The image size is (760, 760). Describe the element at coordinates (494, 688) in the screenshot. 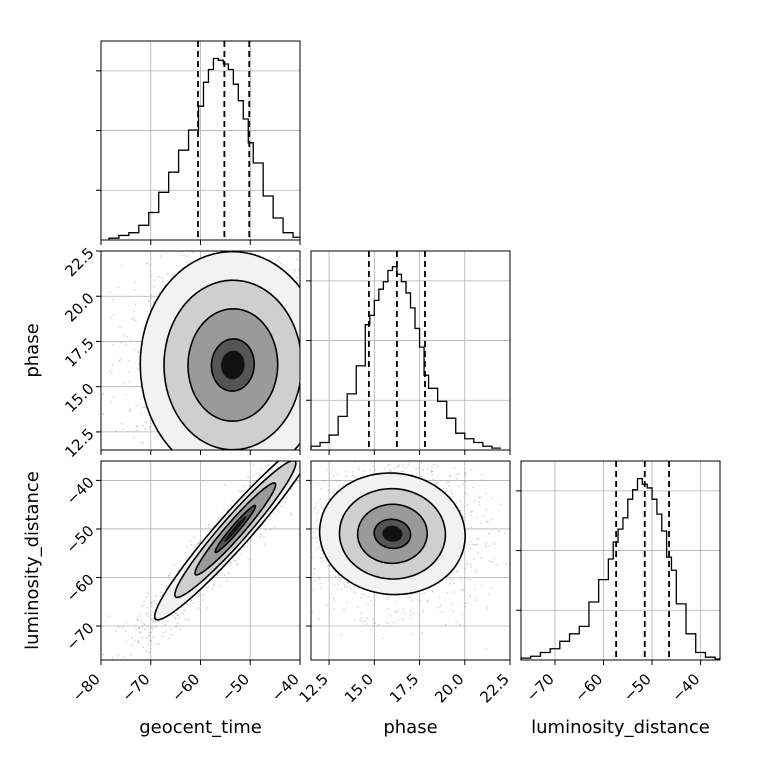

I see `x-tick-label: 22.5` at that location.